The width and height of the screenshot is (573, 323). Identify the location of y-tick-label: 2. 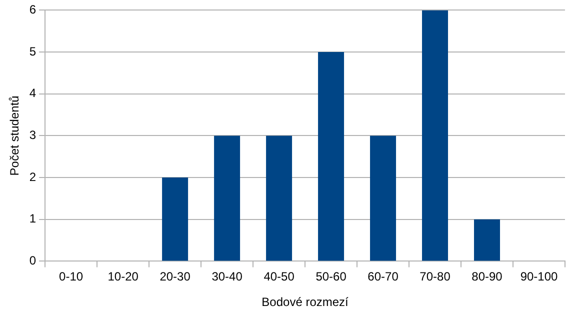
(32, 177).